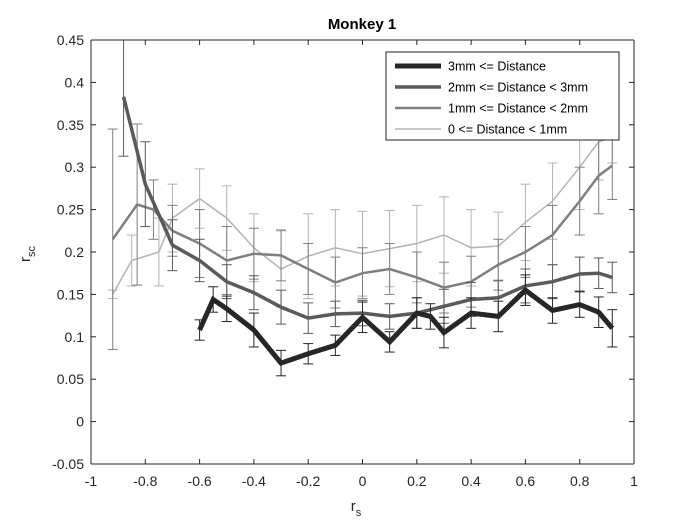 The image size is (700, 525). I want to click on x-tick-label: -0.6, so click(200, 481).